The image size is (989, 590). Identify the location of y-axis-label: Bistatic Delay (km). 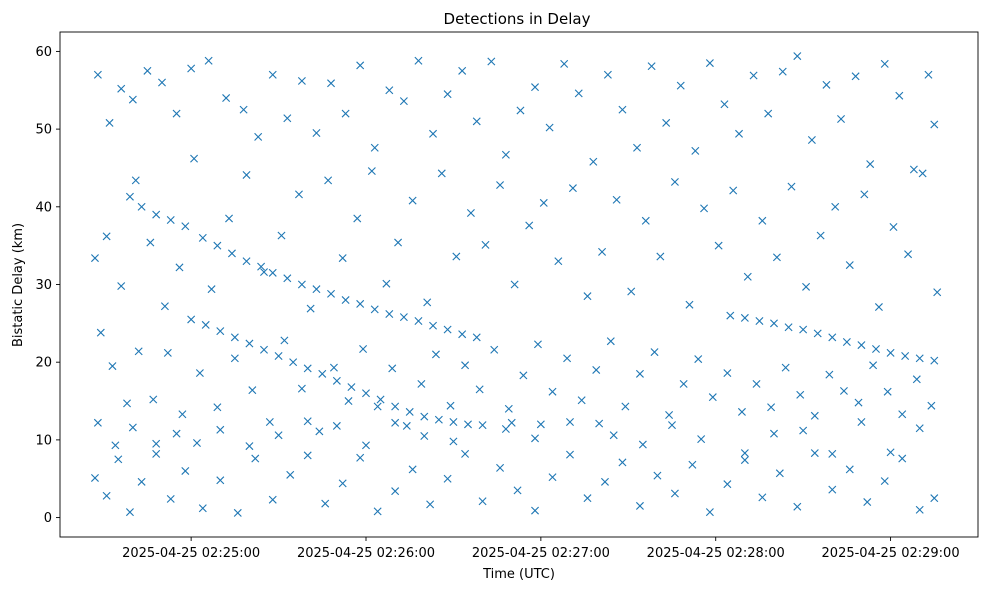
(18, 285).